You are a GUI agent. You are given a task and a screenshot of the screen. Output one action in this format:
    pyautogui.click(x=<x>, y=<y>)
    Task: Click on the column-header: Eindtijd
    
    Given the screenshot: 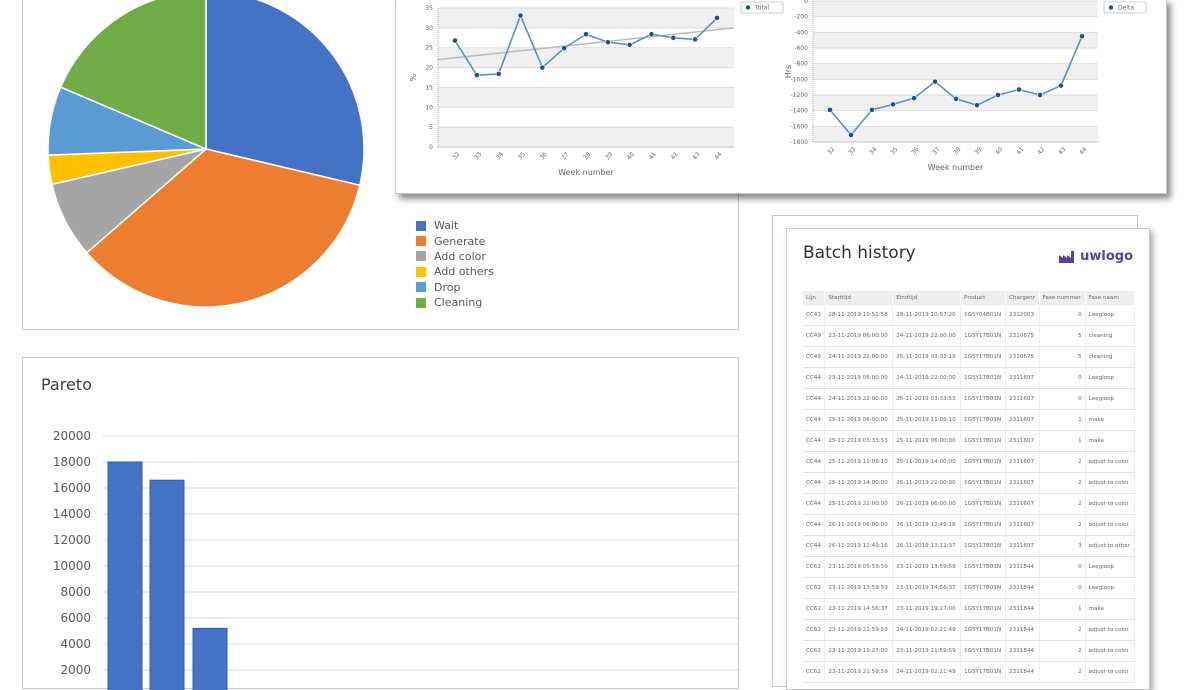 What is the action you would take?
    pyautogui.click(x=927, y=298)
    